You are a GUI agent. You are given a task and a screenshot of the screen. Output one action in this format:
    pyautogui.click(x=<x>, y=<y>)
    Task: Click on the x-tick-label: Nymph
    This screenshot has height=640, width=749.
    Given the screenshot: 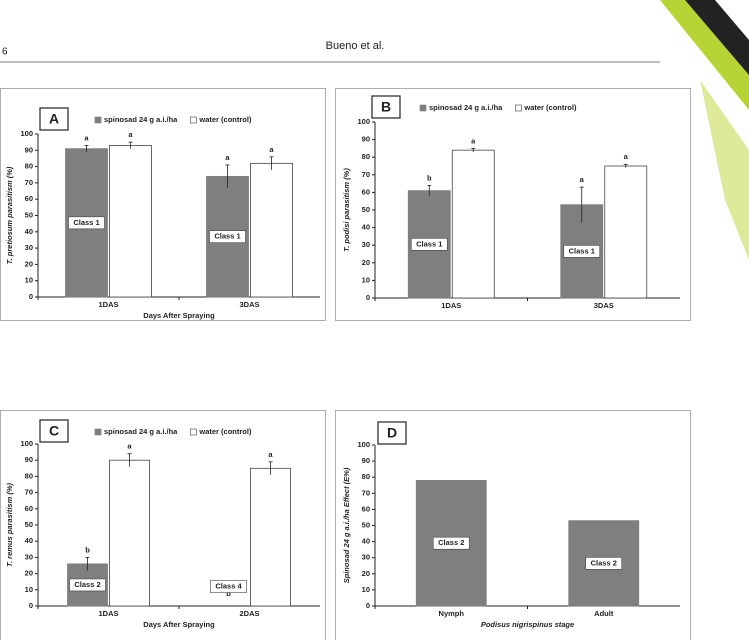 What is the action you would take?
    pyautogui.click(x=452, y=613)
    